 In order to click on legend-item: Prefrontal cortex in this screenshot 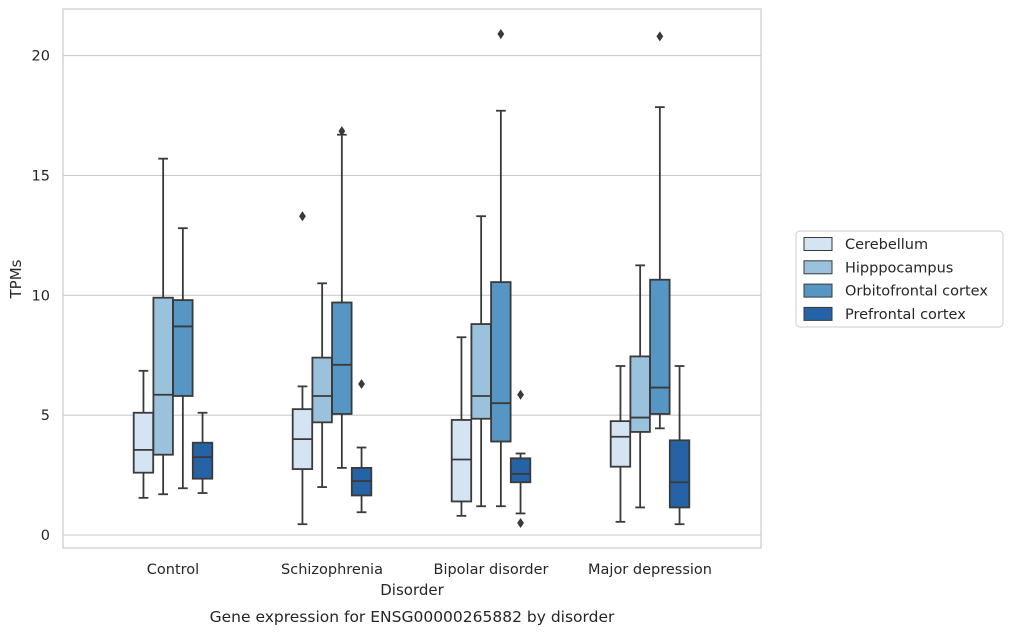, I will do `click(884, 314)`.